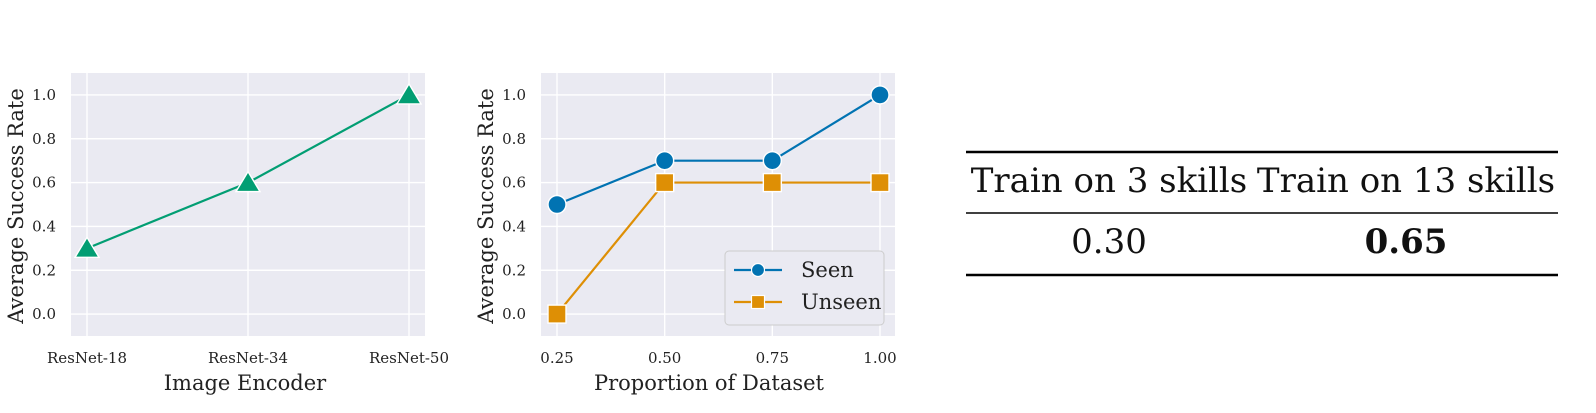 The height and width of the screenshot is (413, 1596). What do you see at coordinates (245, 383) in the screenshot?
I see `x-axis-label: Image Encoder` at bounding box center [245, 383].